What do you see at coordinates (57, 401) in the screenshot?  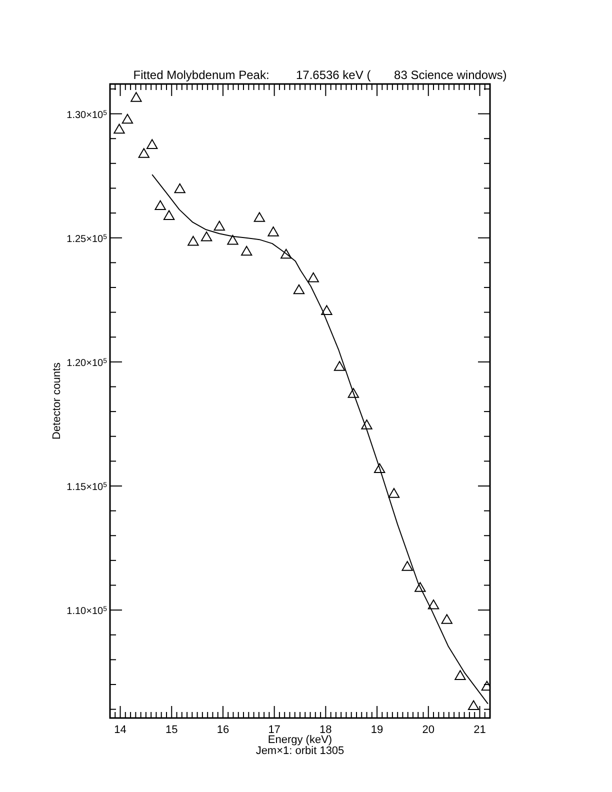 I see `y-axis-title: Detector counts` at bounding box center [57, 401].